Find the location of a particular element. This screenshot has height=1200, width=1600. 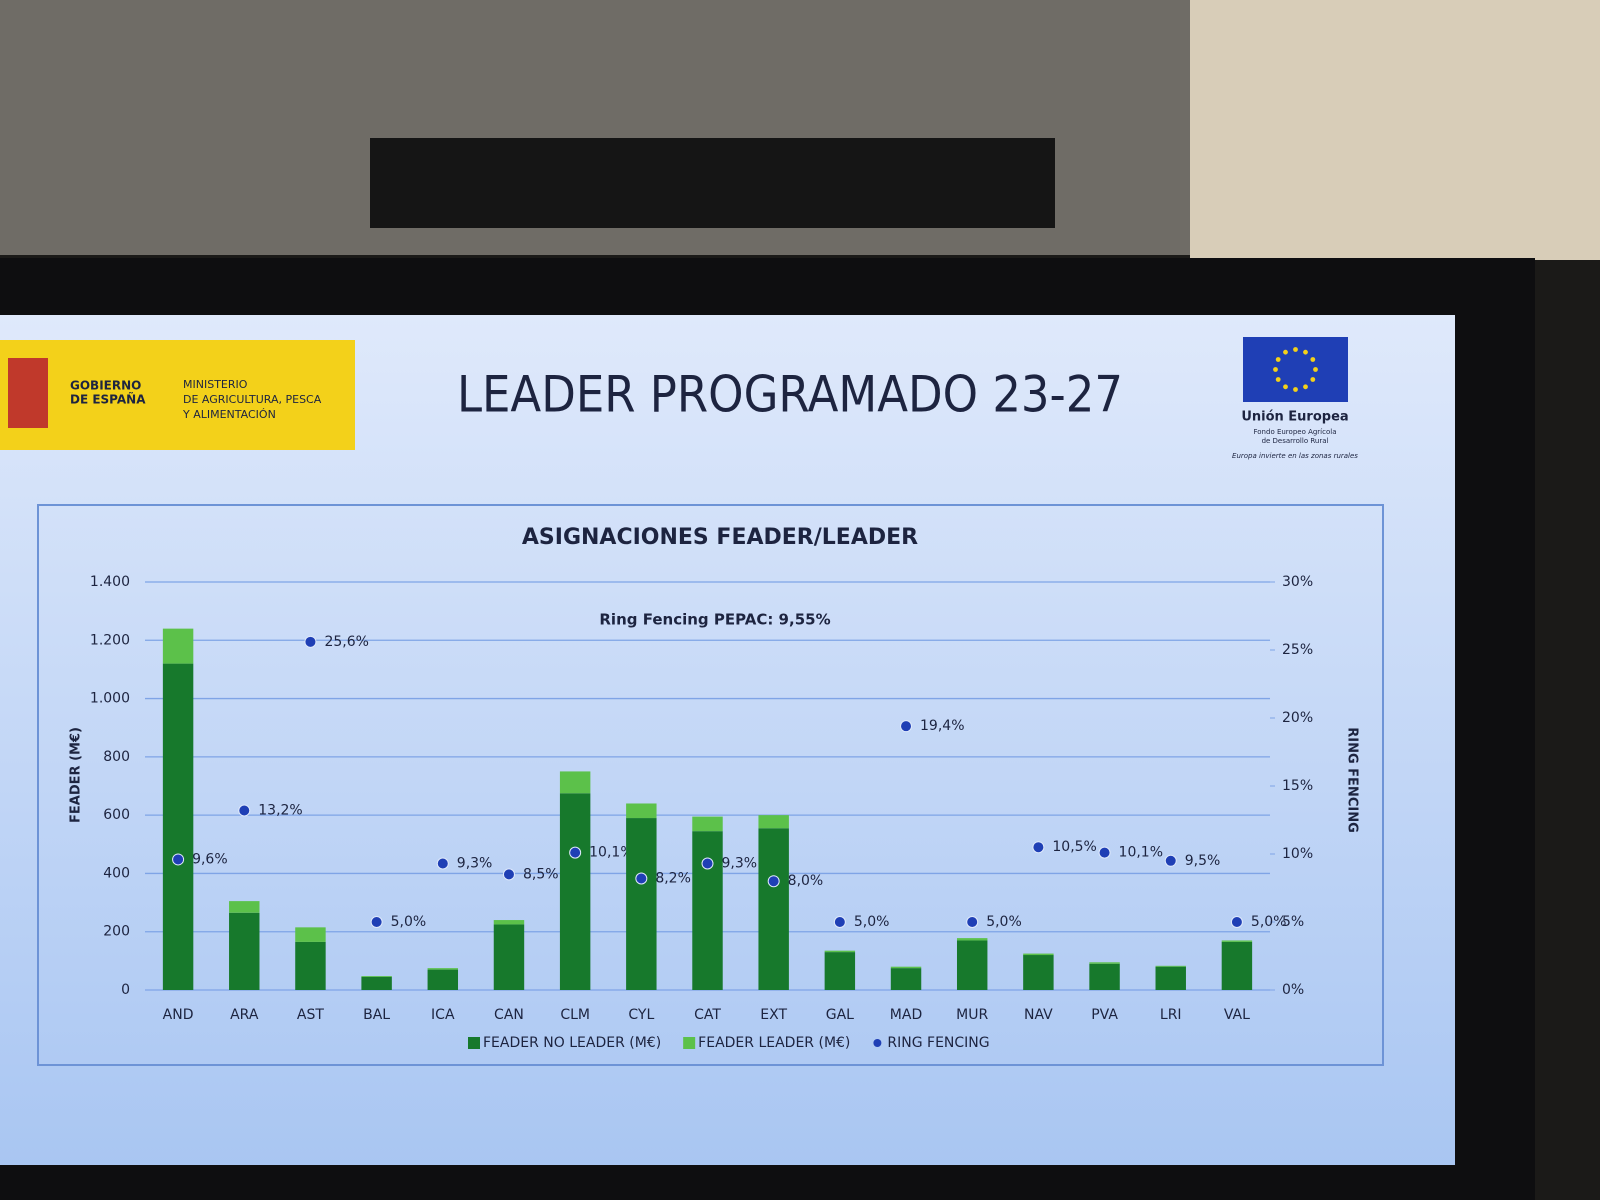

x-tick-label: CAN is located at coordinates (509, 1015).